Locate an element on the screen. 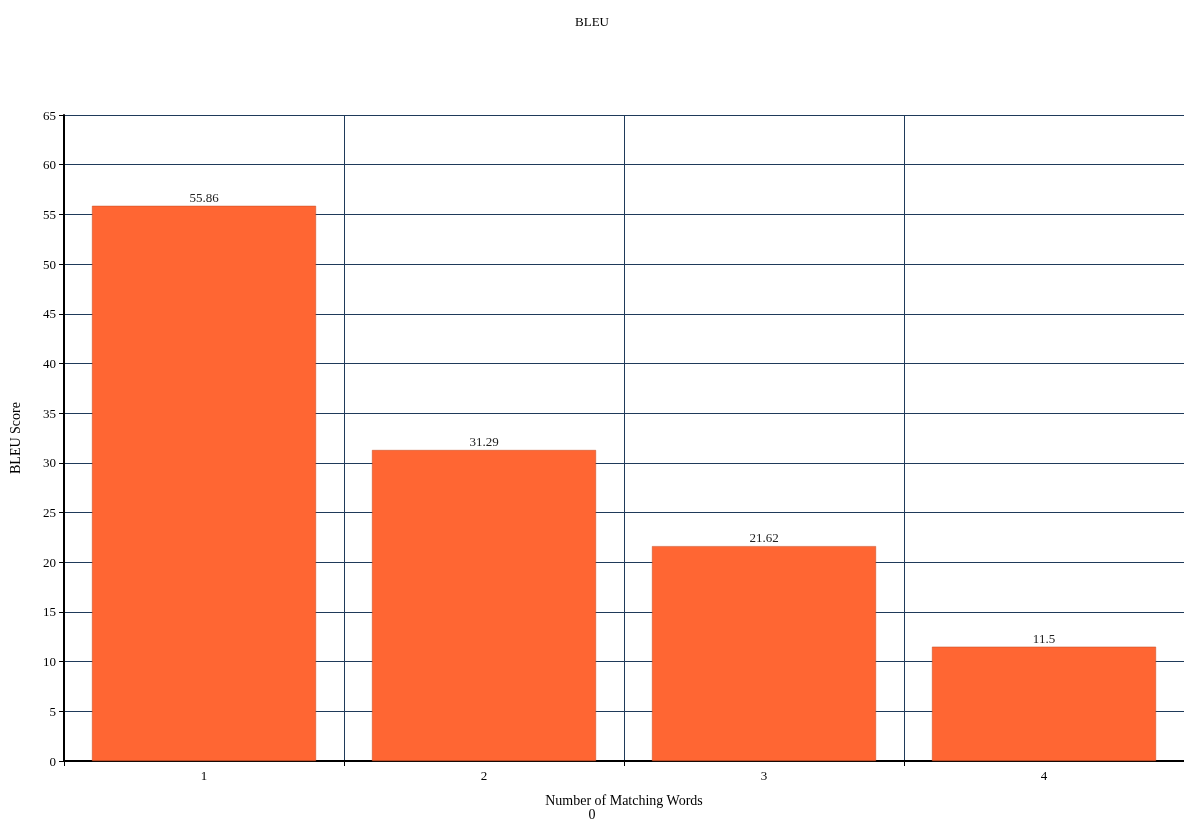  y-tick-label: 65 is located at coordinates (49, 115).